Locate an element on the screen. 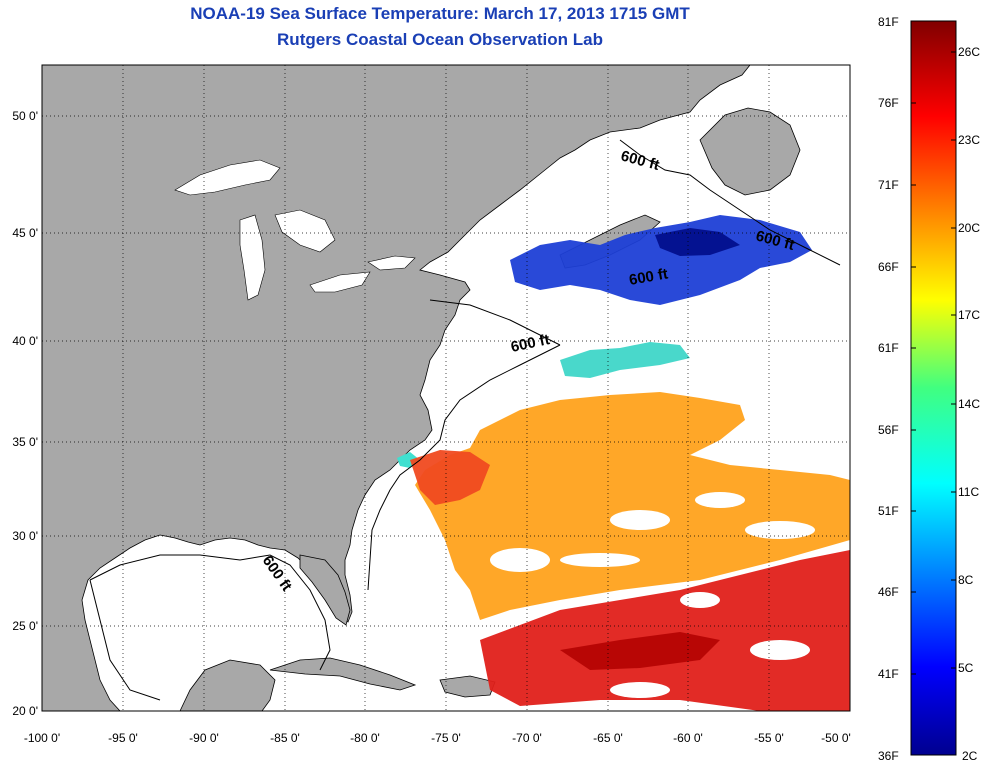 This screenshot has height=770, width=984. colorbar-f-label: 61F is located at coordinates (888, 348).